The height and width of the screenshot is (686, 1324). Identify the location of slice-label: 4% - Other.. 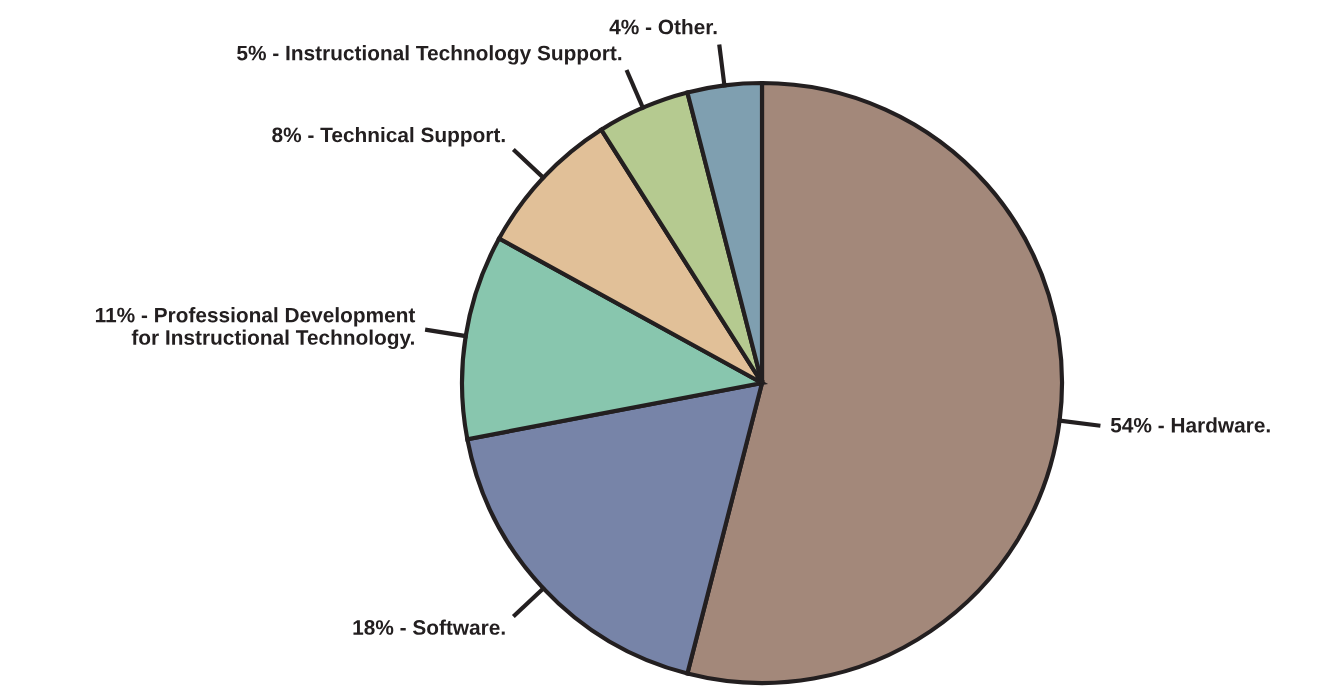
(663, 27).